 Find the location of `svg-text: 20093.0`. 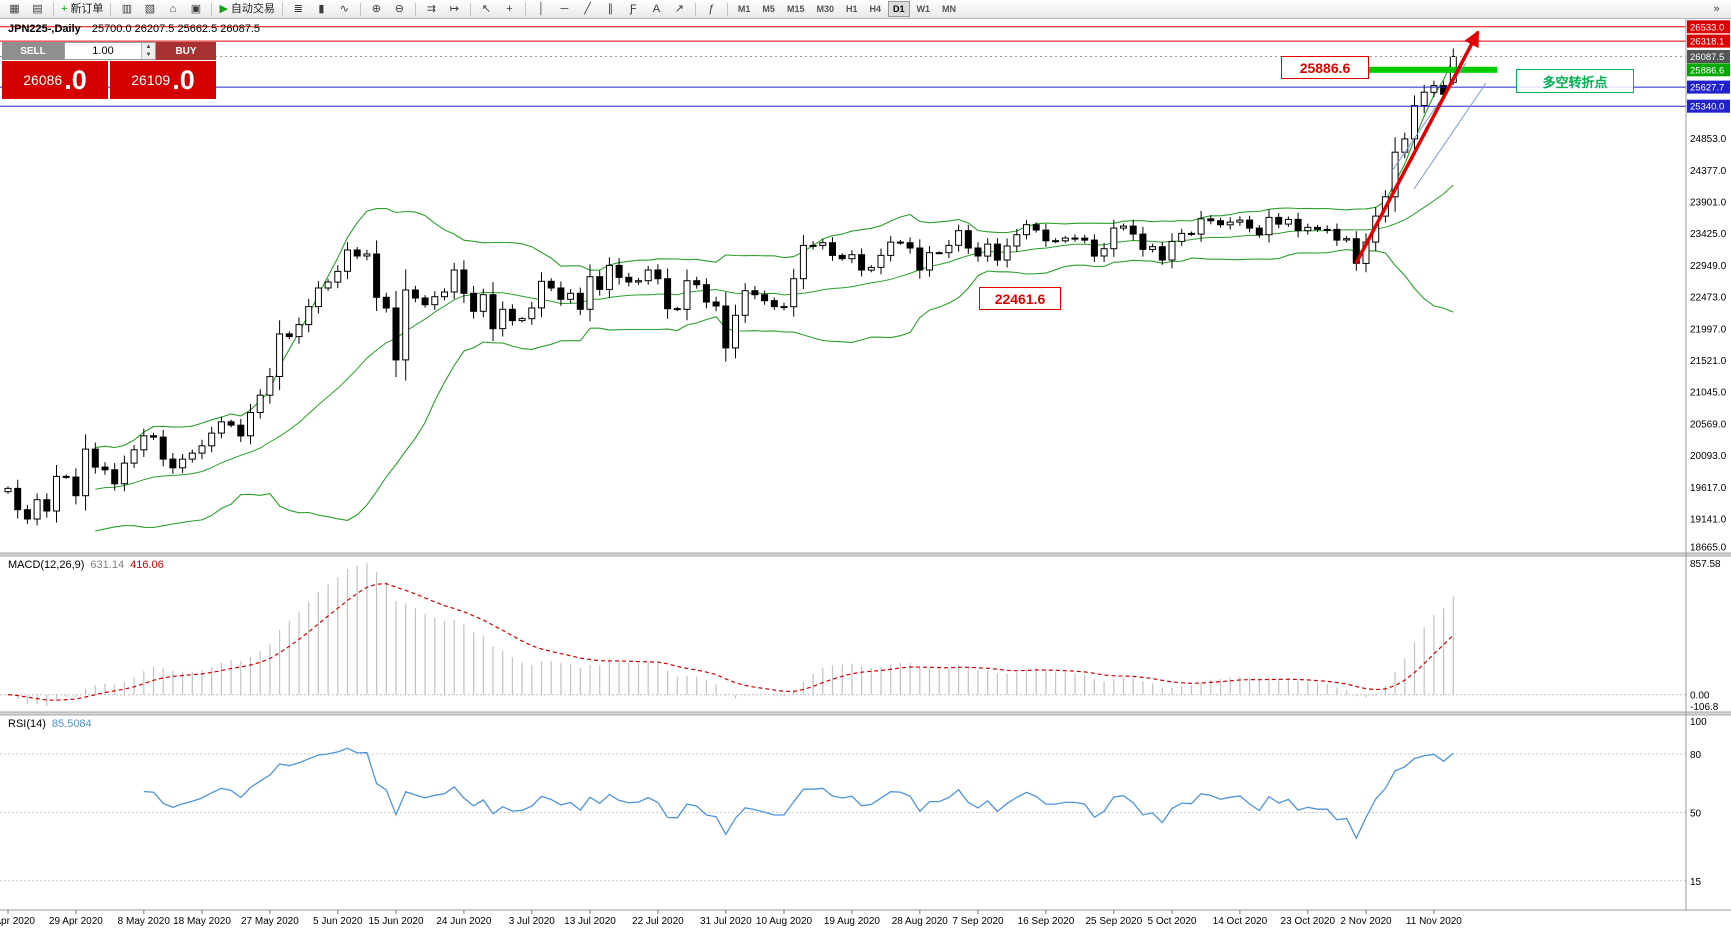

svg-text: 20093.0 is located at coordinates (1708, 456).